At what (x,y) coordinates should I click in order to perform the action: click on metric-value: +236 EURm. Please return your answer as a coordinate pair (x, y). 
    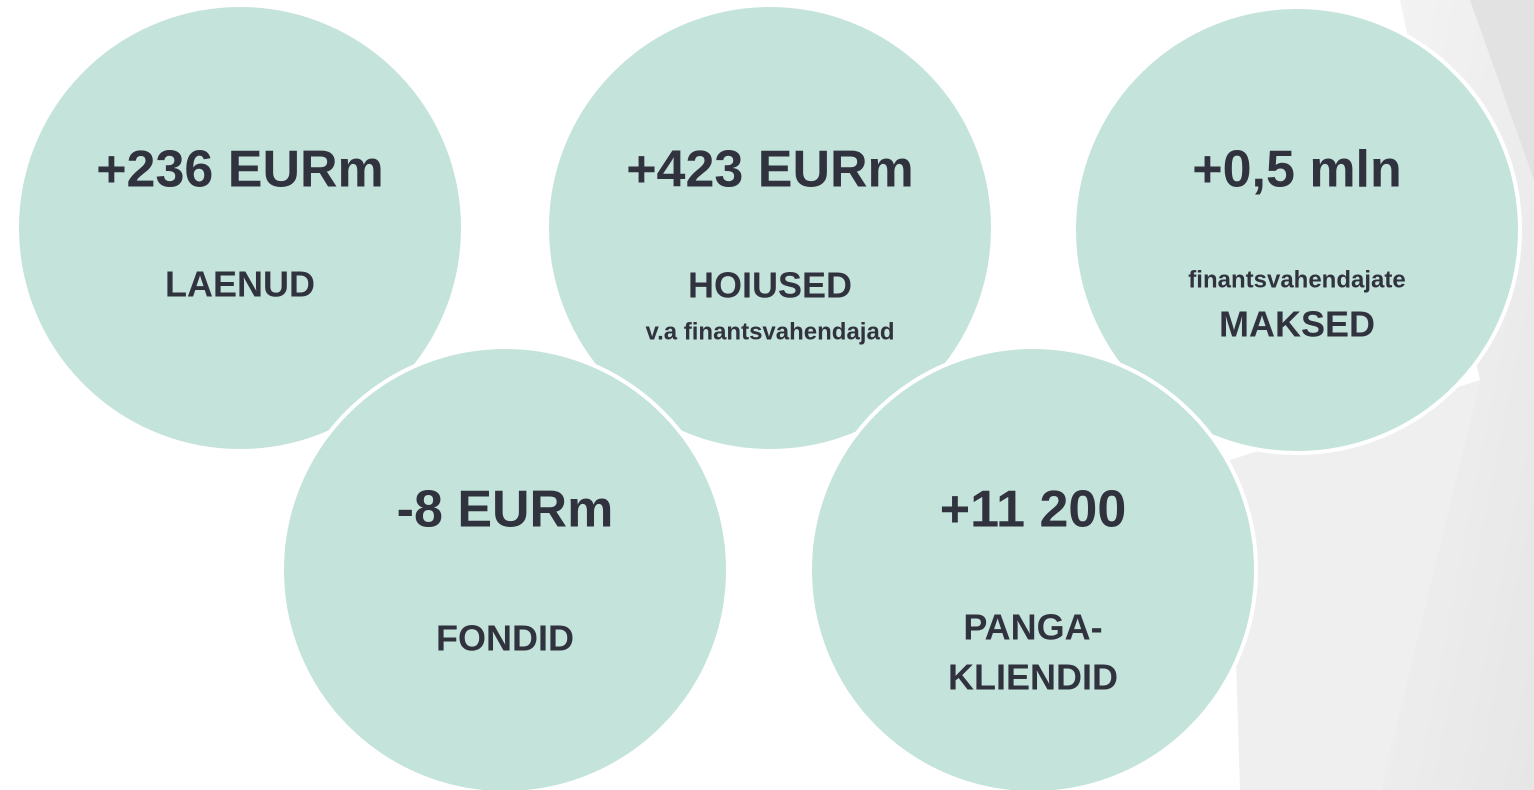
    Looking at the image, I should click on (240, 170).